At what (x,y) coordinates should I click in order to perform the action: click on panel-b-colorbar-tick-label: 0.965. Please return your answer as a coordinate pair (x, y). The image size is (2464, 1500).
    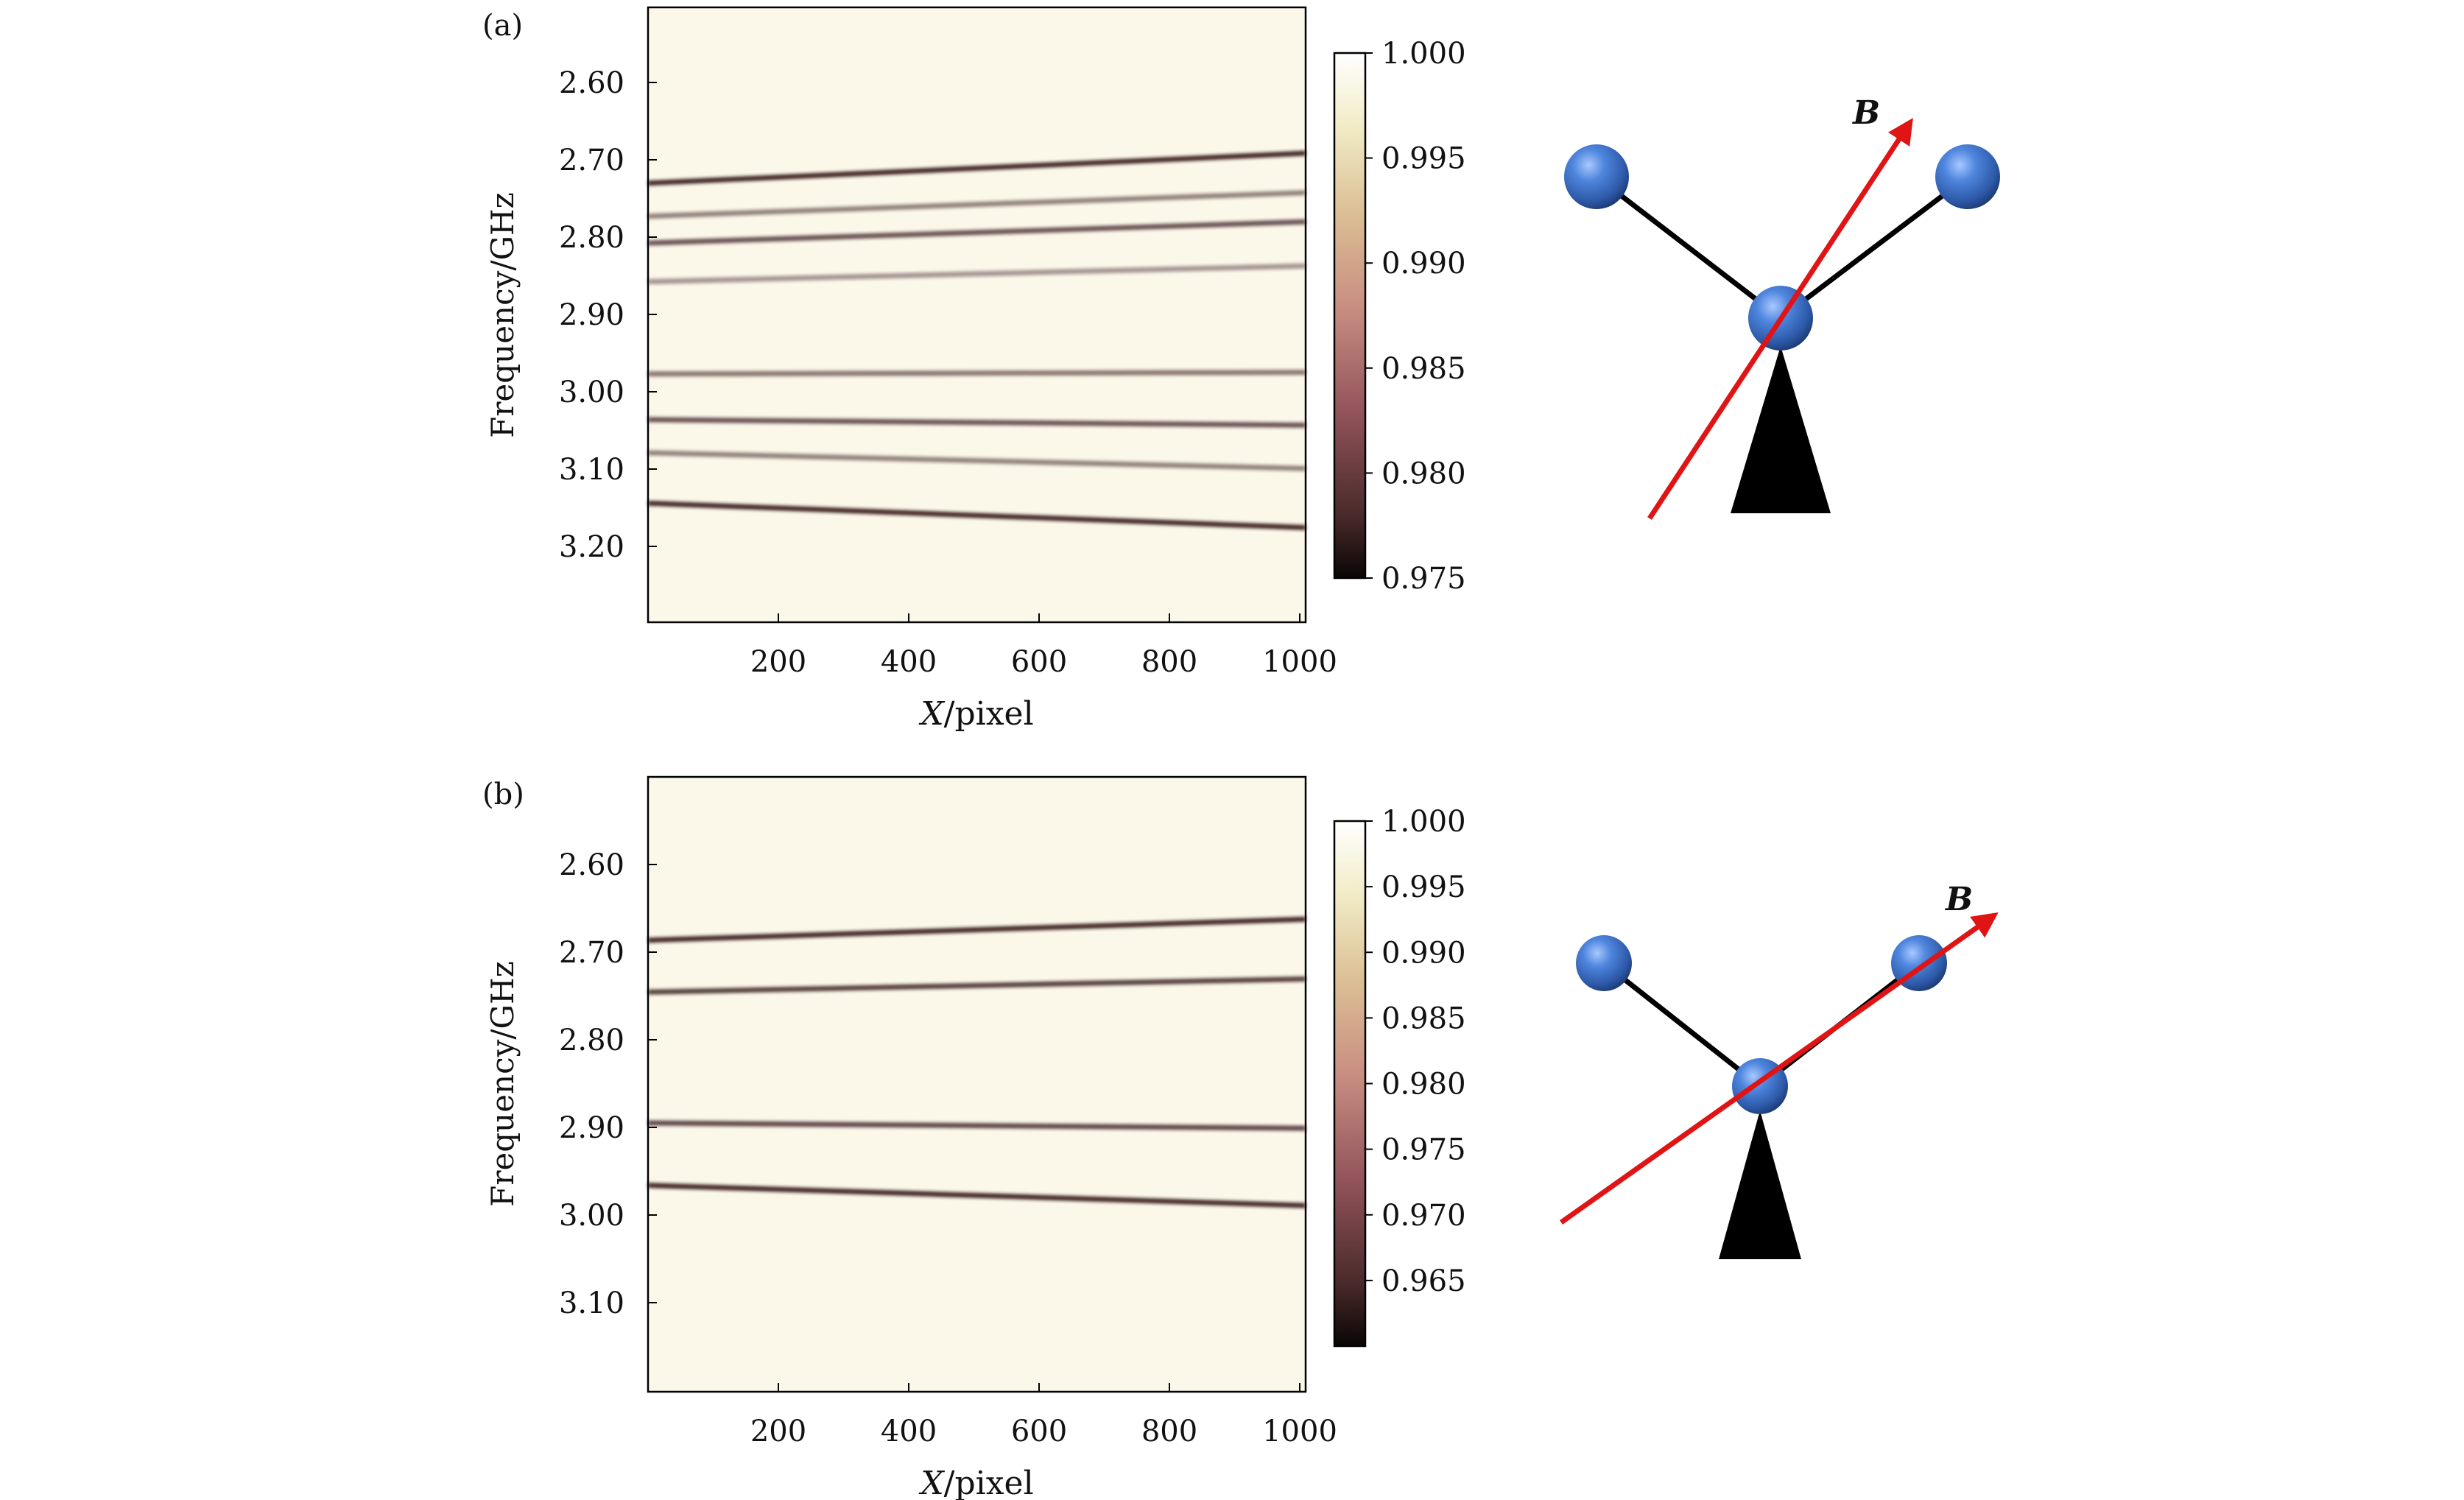
    Looking at the image, I should click on (1423, 1281).